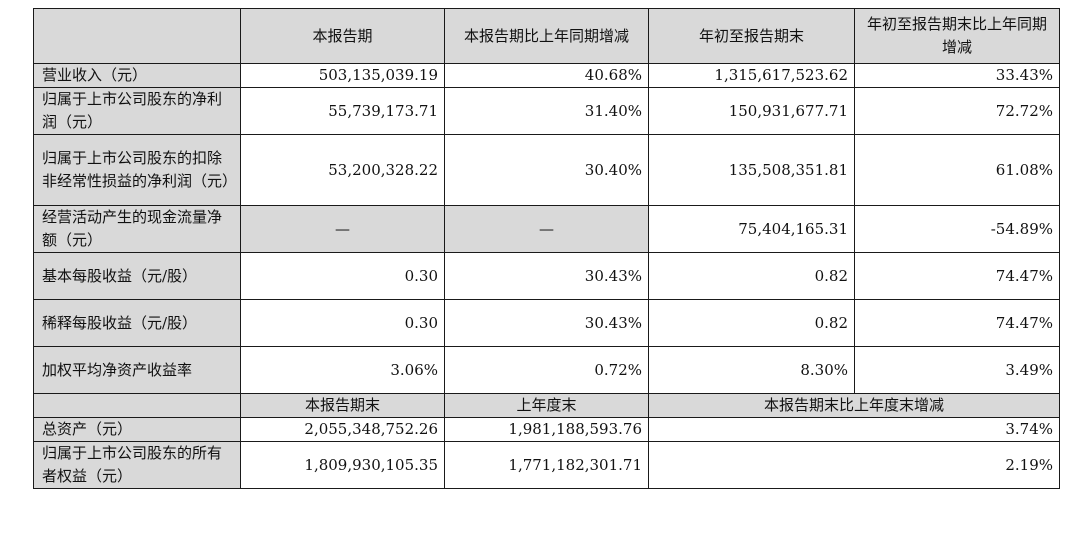 The image size is (1080, 552). What do you see at coordinates (957, 370) in the screenshot?
I see `cell-value: 3.49%` at bounding box center [957, 370].